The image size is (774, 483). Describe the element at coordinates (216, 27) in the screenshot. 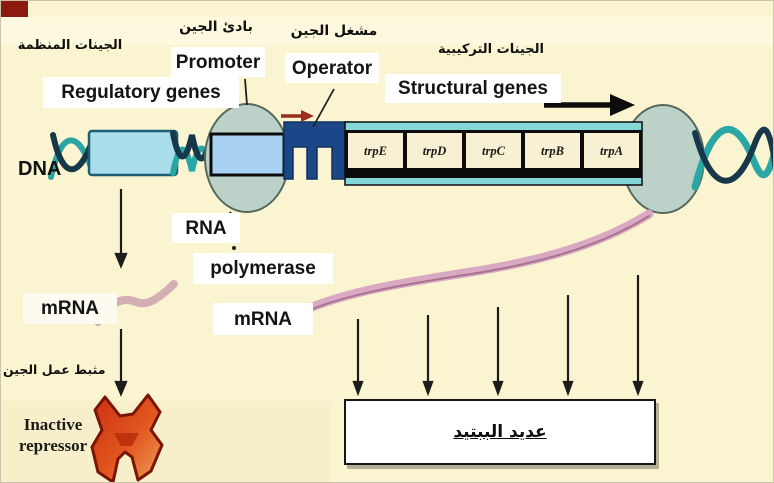

I see `promoter-arabic-label: بادئ الجين` at that location.